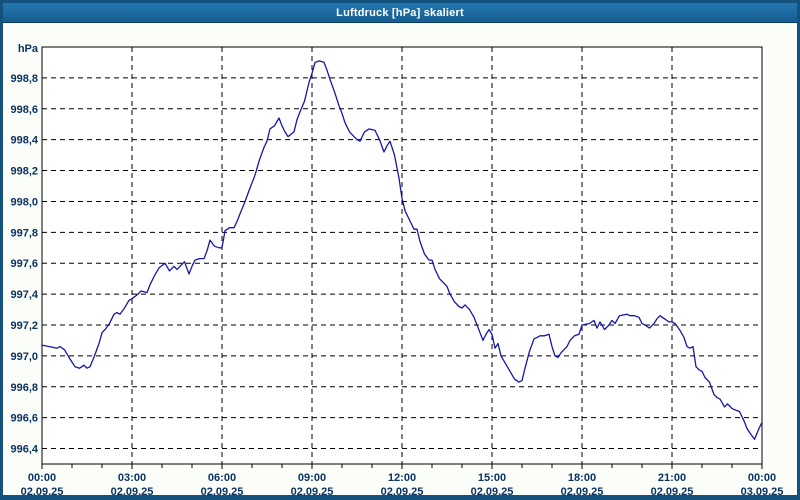 The image size is (800, 500). Describe the element at coordinates (24, 357) in the screenshot. I see `y-axis-tick-label: 997,0` at that location.